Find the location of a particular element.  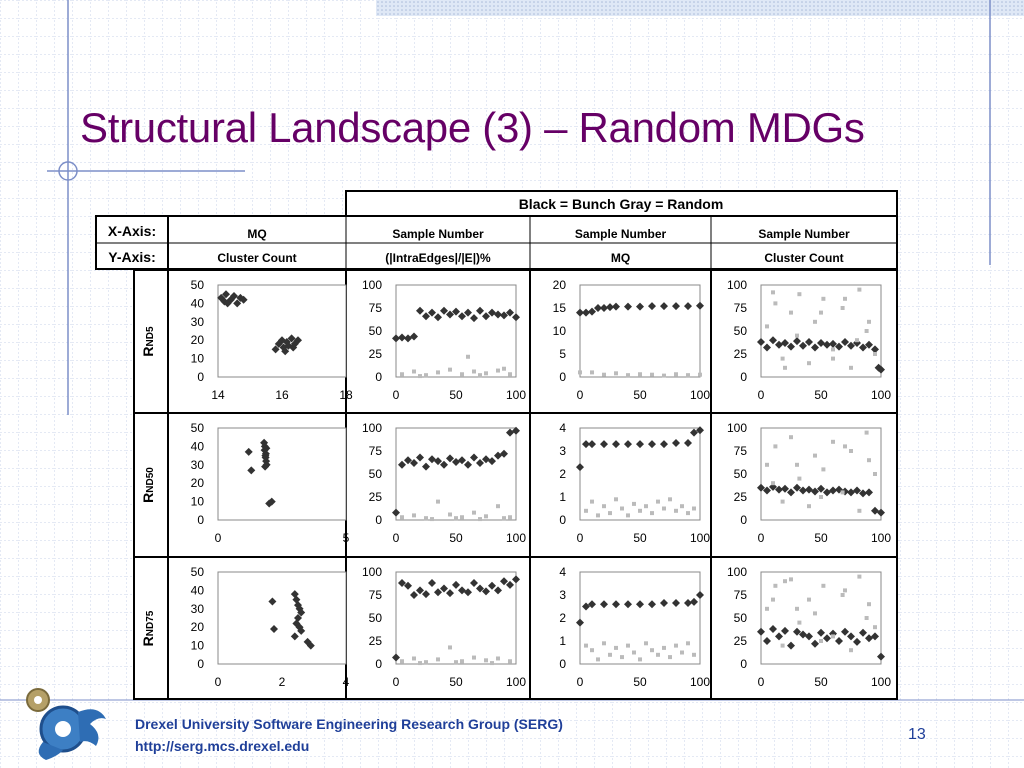

column-y-axis-label: (|IntraEdges|/|E|)% is located at coordinates (438, 258).